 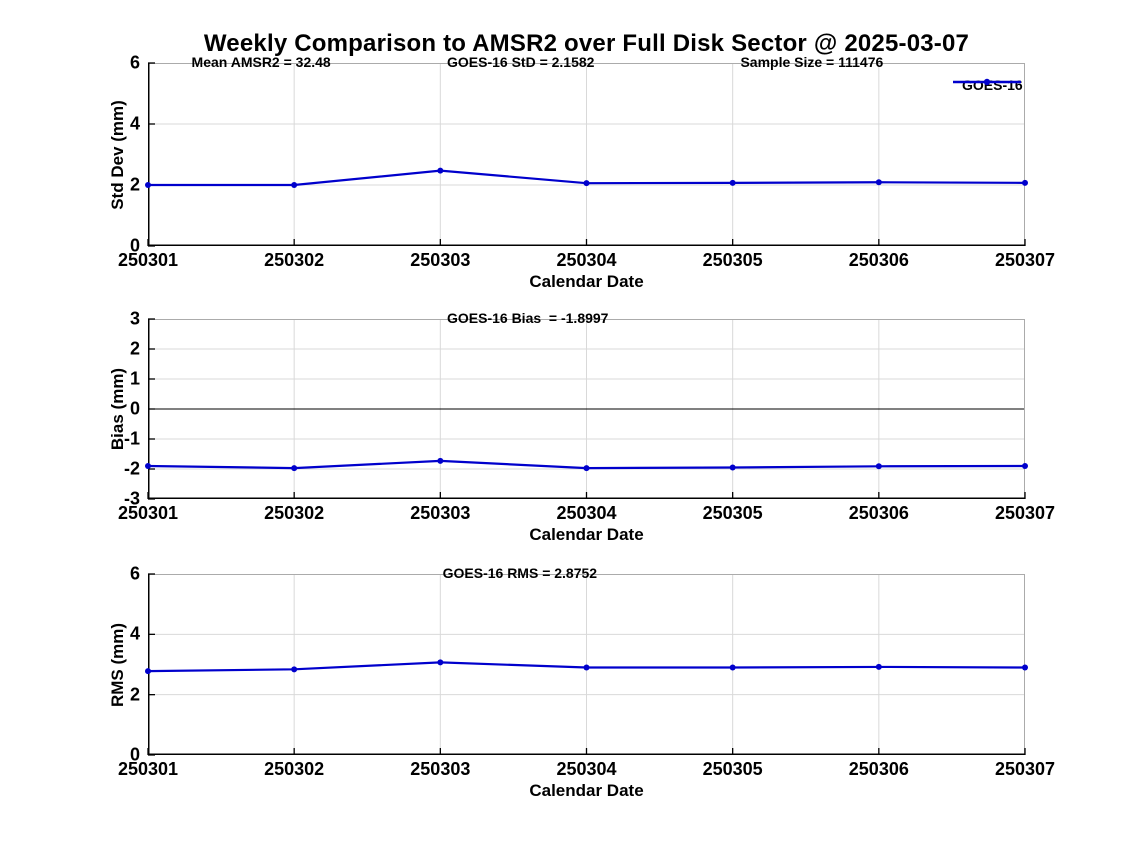 I want to click on annotation: GOES-16 Bias = -1.8997, so click(x=527, y=318).